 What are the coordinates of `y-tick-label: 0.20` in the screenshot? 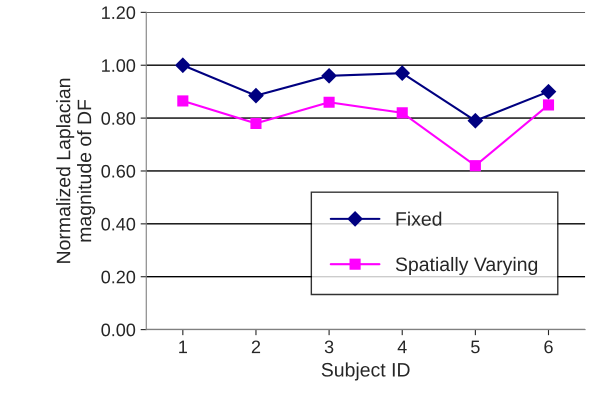 It's located at (118, 277).